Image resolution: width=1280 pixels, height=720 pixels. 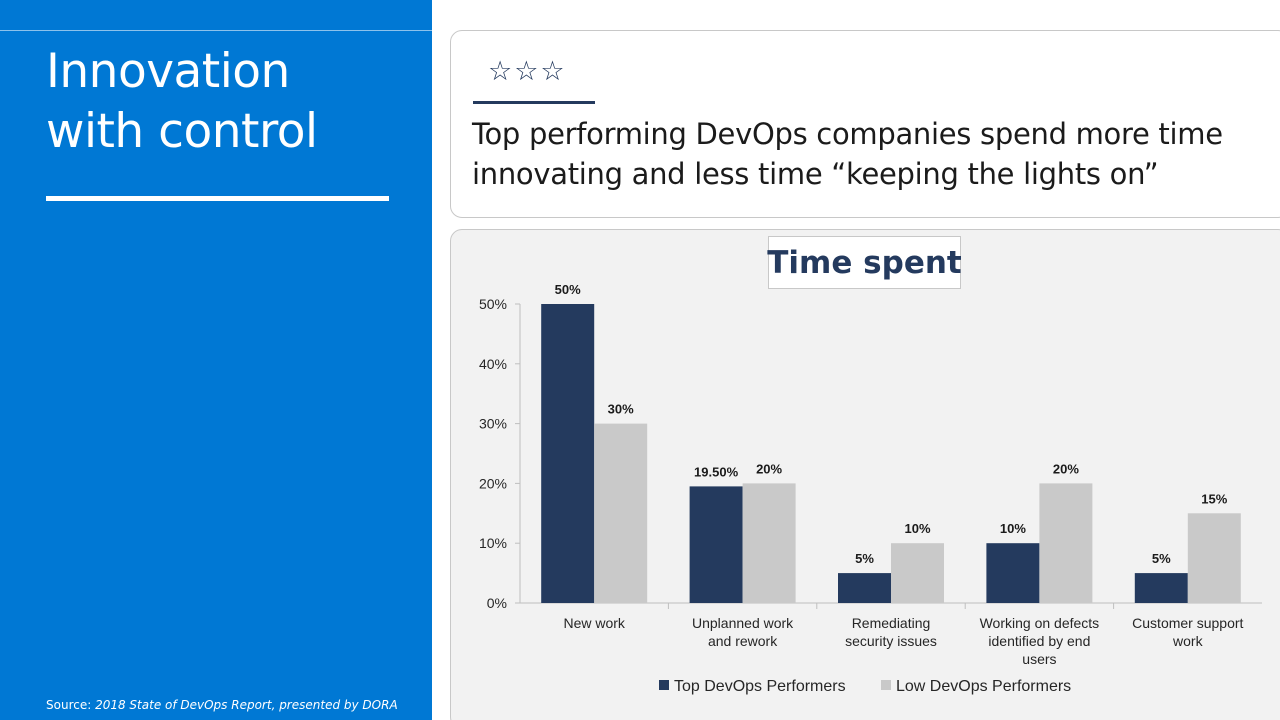 I want to click on category-label: and rework, so click(x=743, y=641).